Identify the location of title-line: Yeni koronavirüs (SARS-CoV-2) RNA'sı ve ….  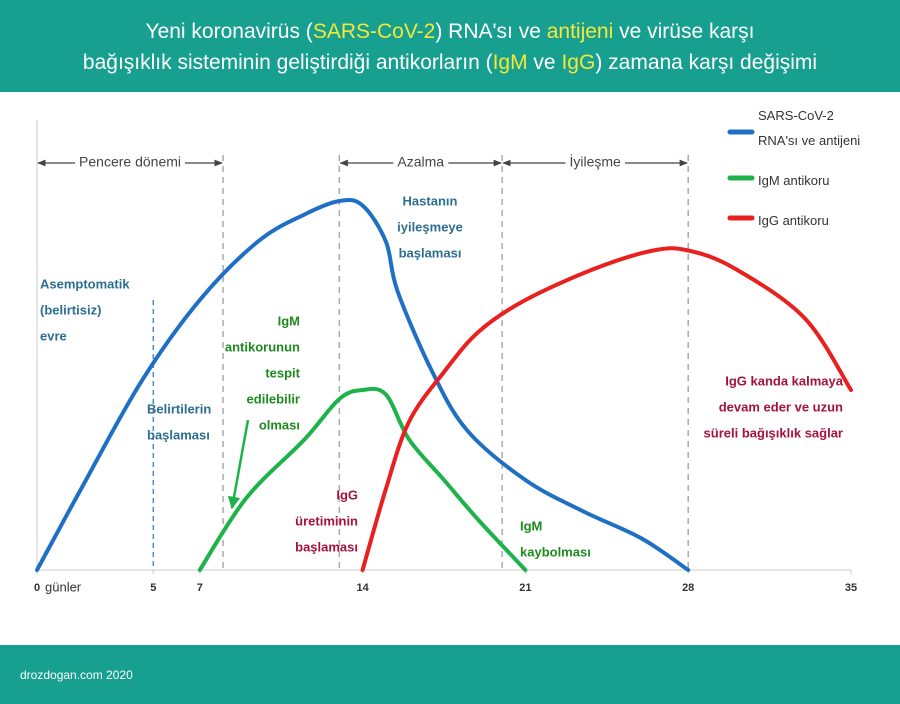
(449, 31).